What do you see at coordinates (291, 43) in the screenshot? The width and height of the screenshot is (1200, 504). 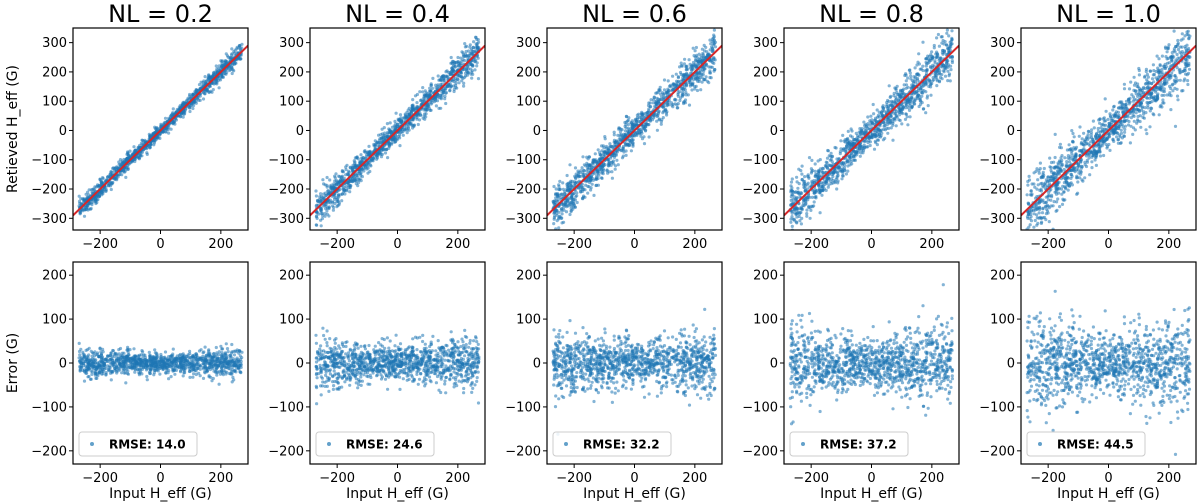 I see `top-ytick-label: 300` at bounding box center [291, 43].